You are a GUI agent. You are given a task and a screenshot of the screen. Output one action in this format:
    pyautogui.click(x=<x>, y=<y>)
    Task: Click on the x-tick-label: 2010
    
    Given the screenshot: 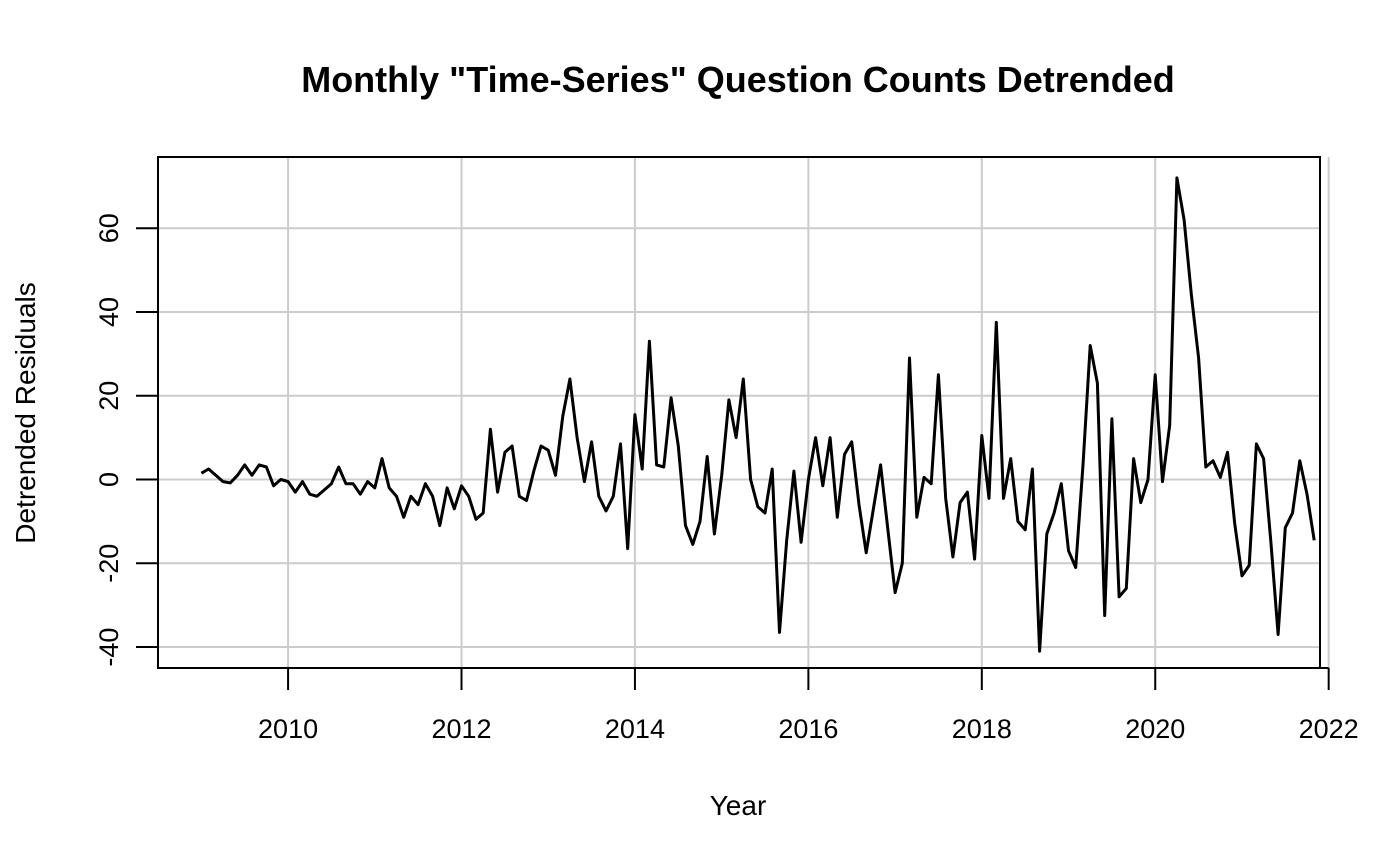 What is the action you would take?
    pyautogui.click(x=288, y=729)
    